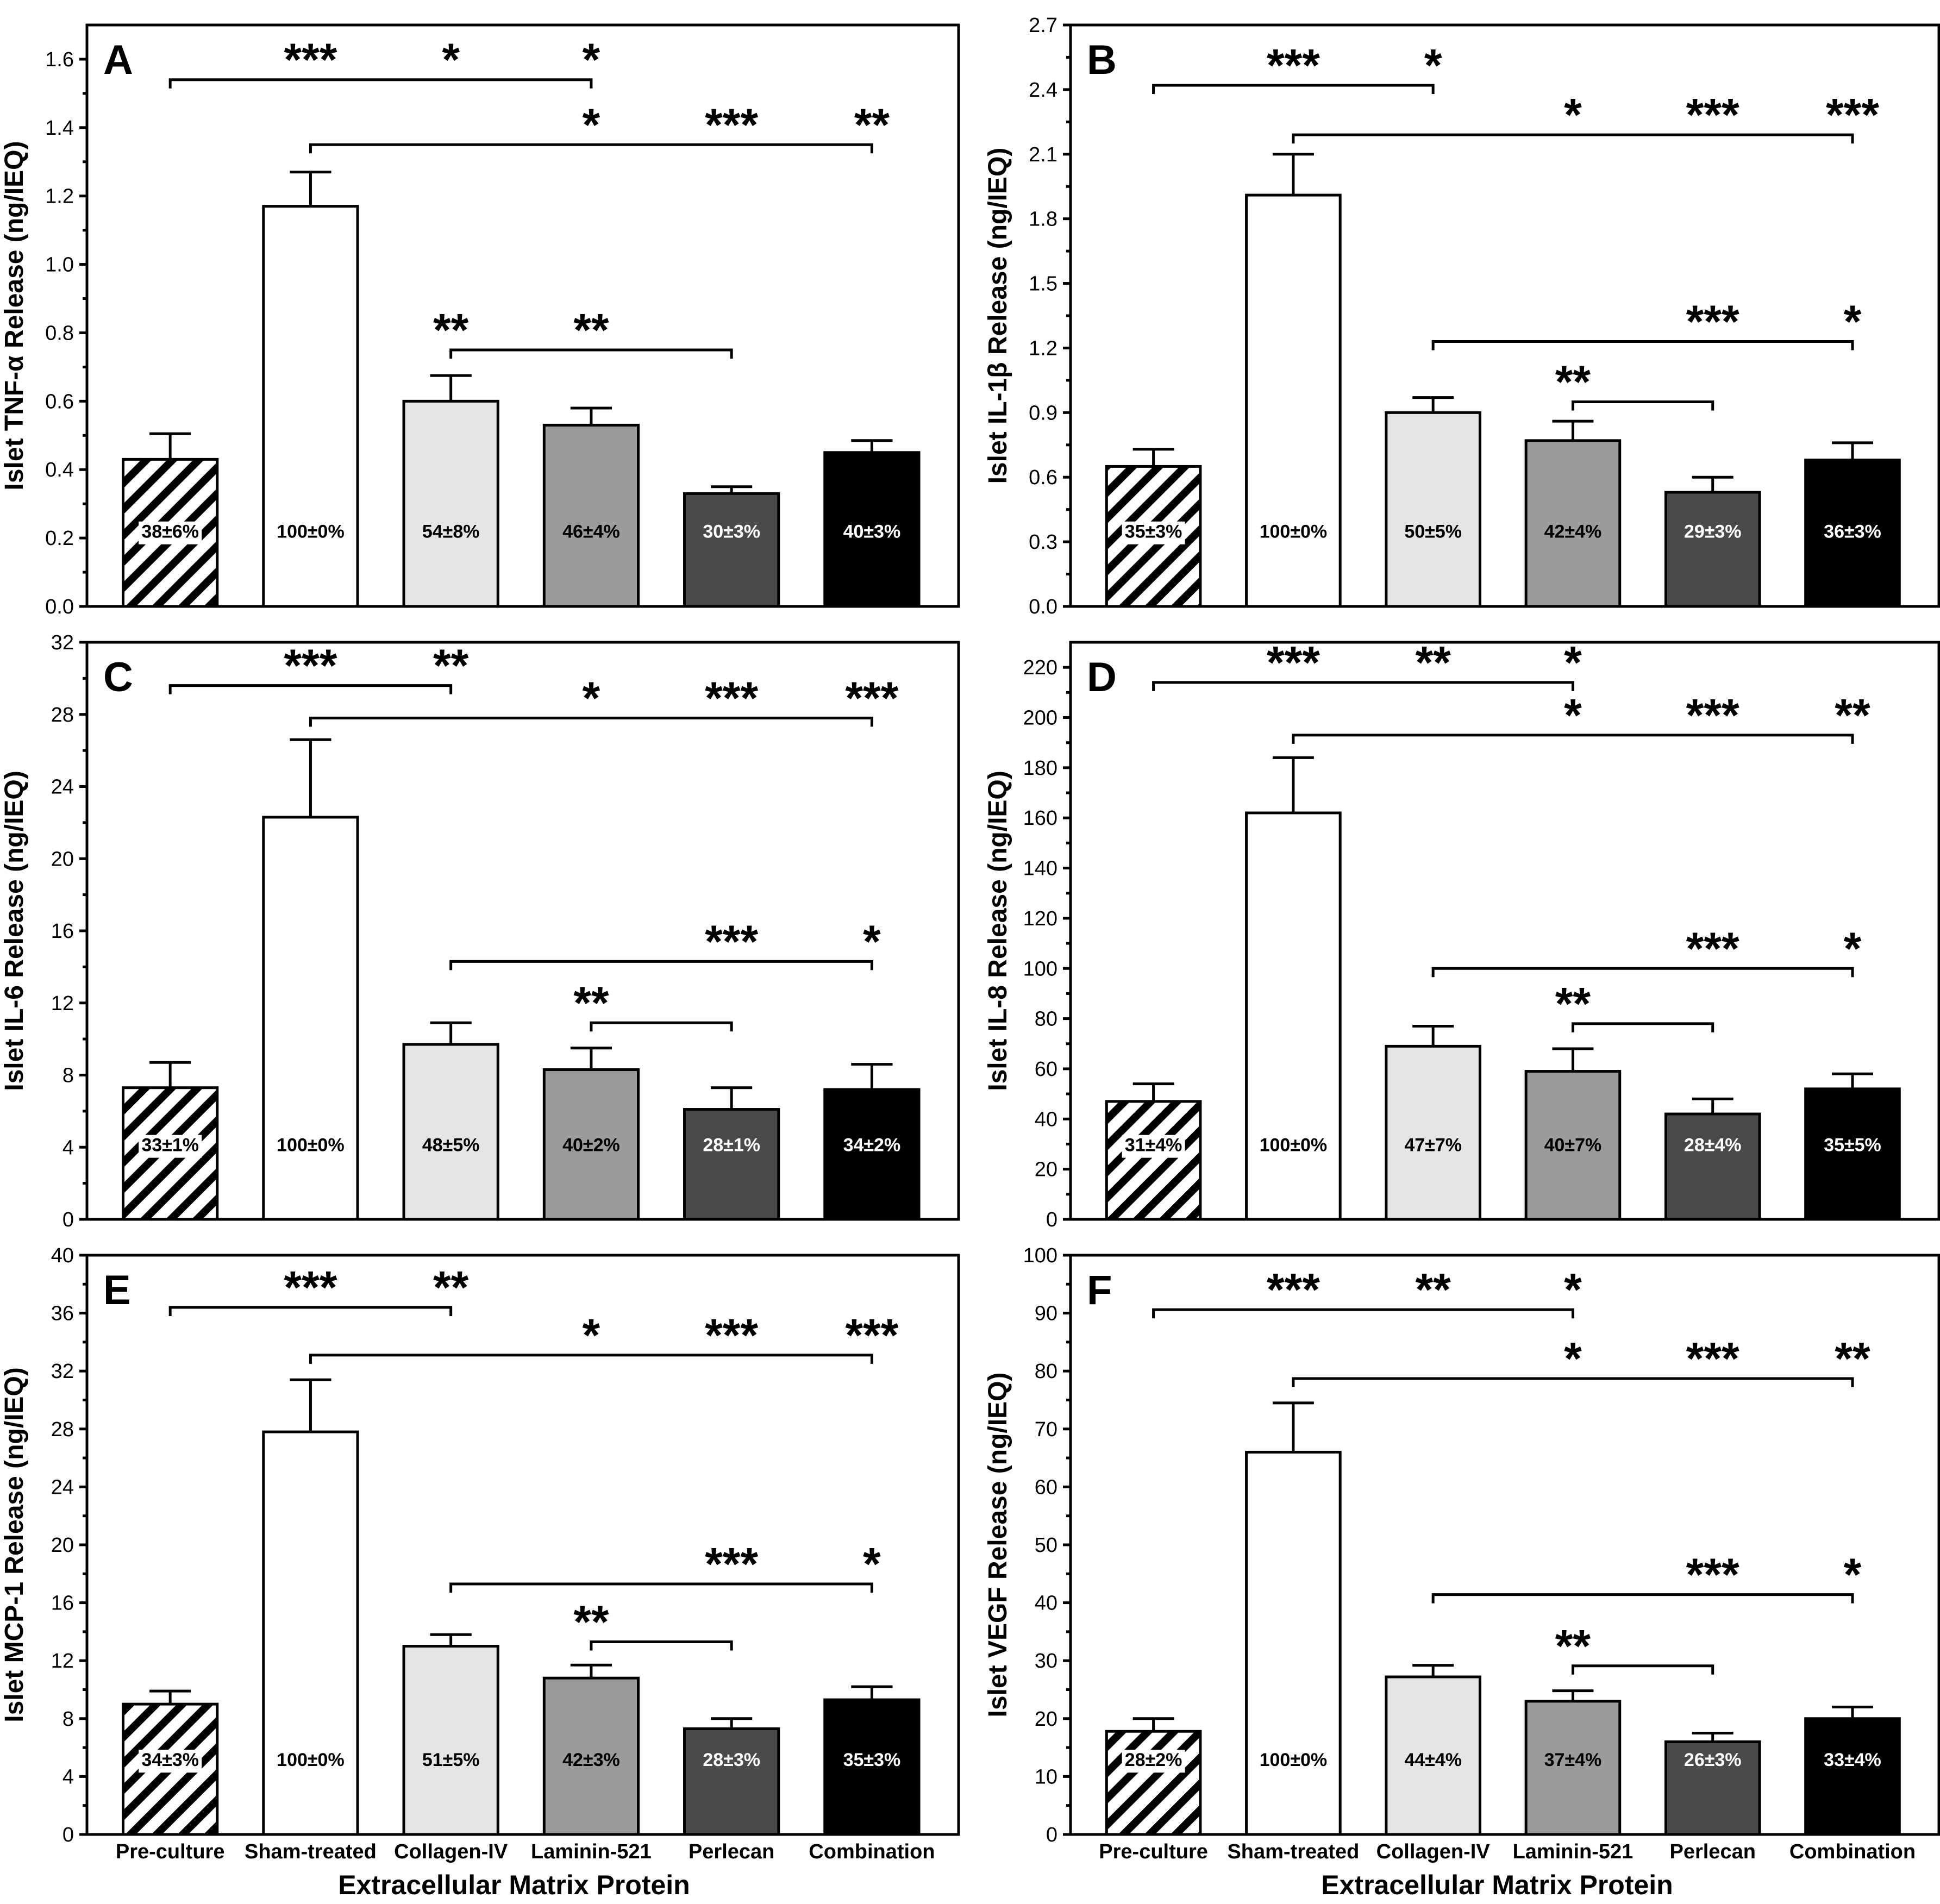 This screenshot has width=1940, height=1904. What do you see at coordinates (1040, 968) in the screenshot?
I see `y-tick-label: 100` at bounding box center [1040, 968].